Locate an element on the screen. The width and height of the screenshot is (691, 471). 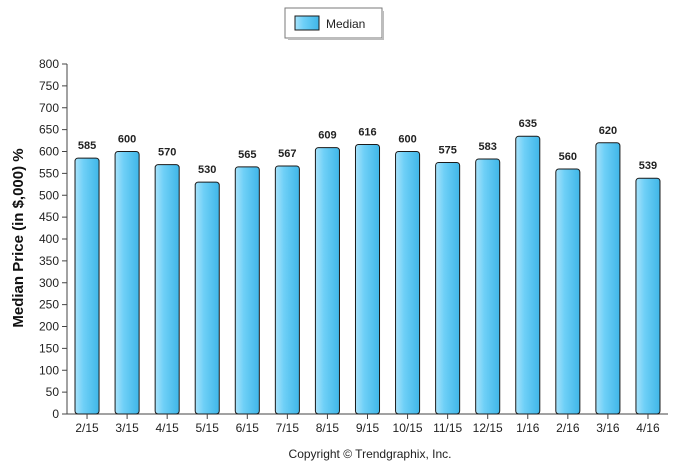
y-tick-label: 650 is located at coordinates (49, 130).